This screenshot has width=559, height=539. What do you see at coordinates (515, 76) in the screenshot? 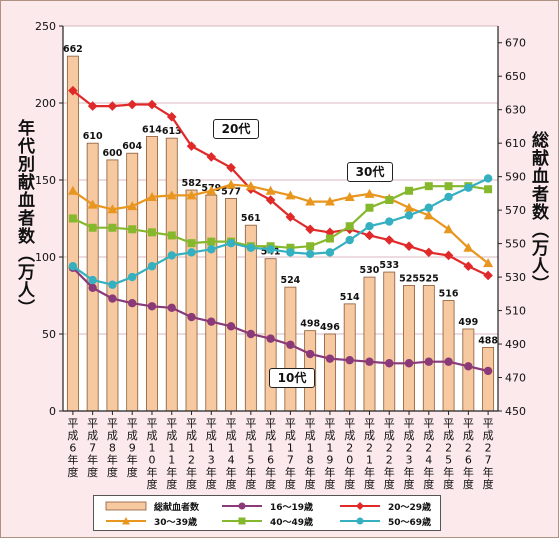
I see `y-tick-label-right: 650` at bounding box center [515, 76].